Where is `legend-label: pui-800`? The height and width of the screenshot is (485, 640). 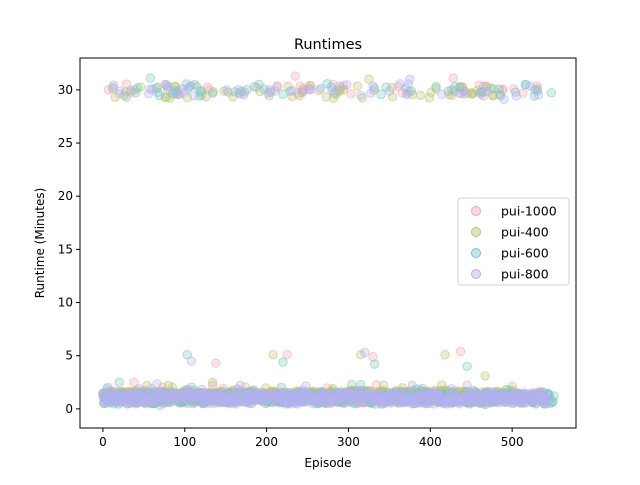
legend-label: pui-800 is located at coordinates (525, 274).